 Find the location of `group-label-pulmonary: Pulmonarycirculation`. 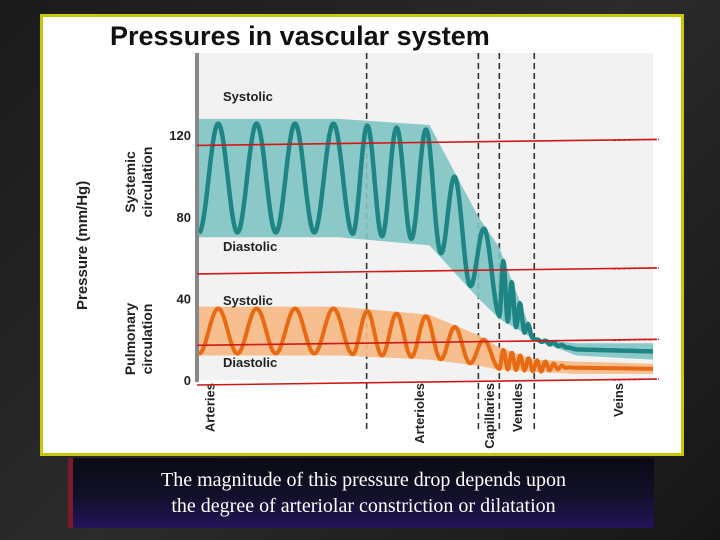

group-label-pulmonary: Pulmonarycirculation is located at coordinates (138, 339).